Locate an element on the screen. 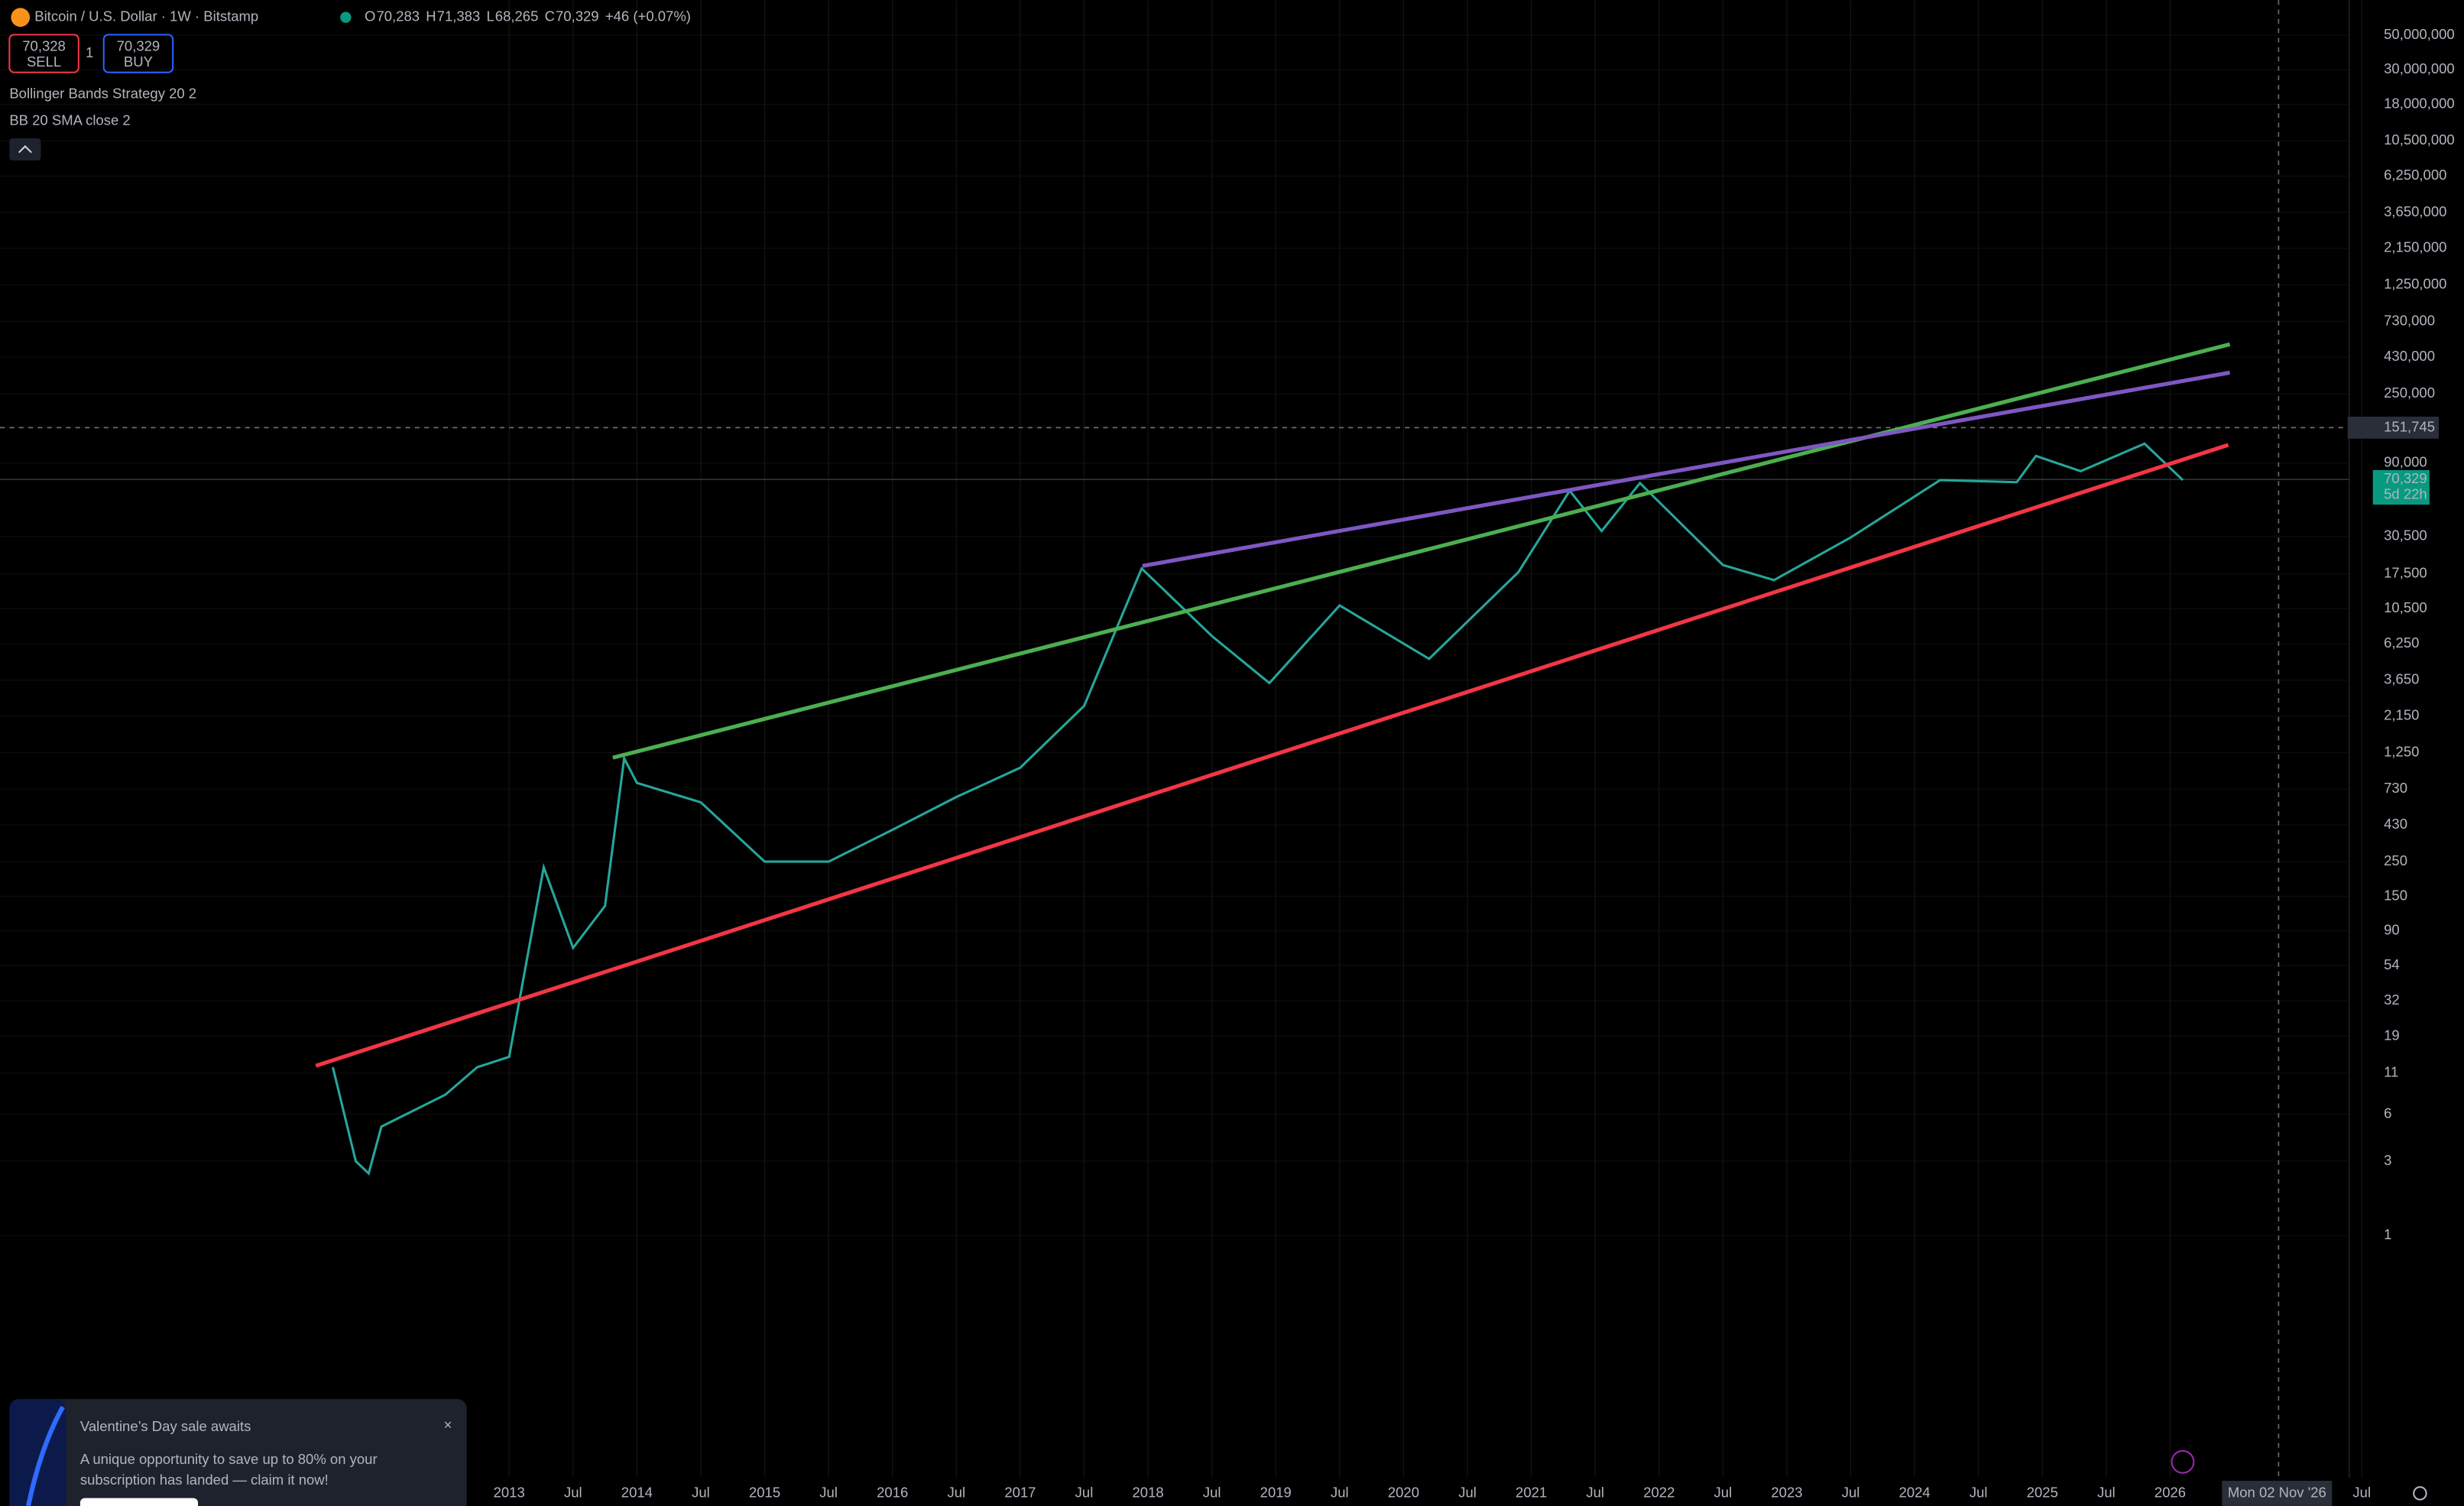 This screenshot has width=2464, height=1506. y-tick-label: 10,500 is located at coordinates (2406, 607).